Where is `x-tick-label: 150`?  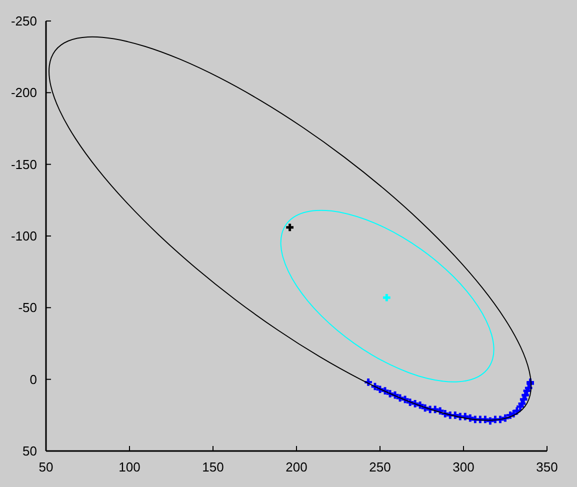
x-tick-label: 150 is located at coordinates (213, 467).